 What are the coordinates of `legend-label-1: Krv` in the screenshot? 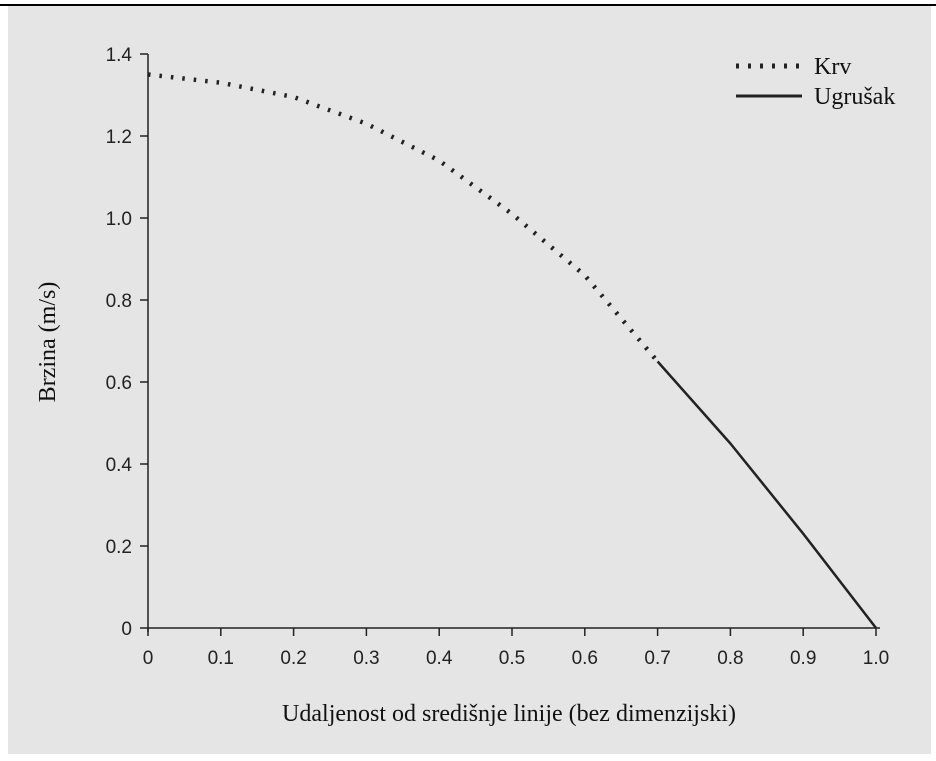 It's located at (832, 67).